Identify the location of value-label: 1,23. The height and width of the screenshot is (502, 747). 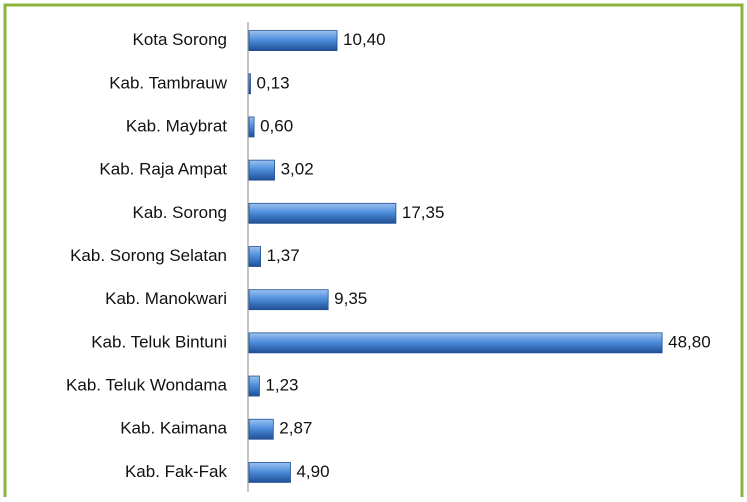
(281, 385).